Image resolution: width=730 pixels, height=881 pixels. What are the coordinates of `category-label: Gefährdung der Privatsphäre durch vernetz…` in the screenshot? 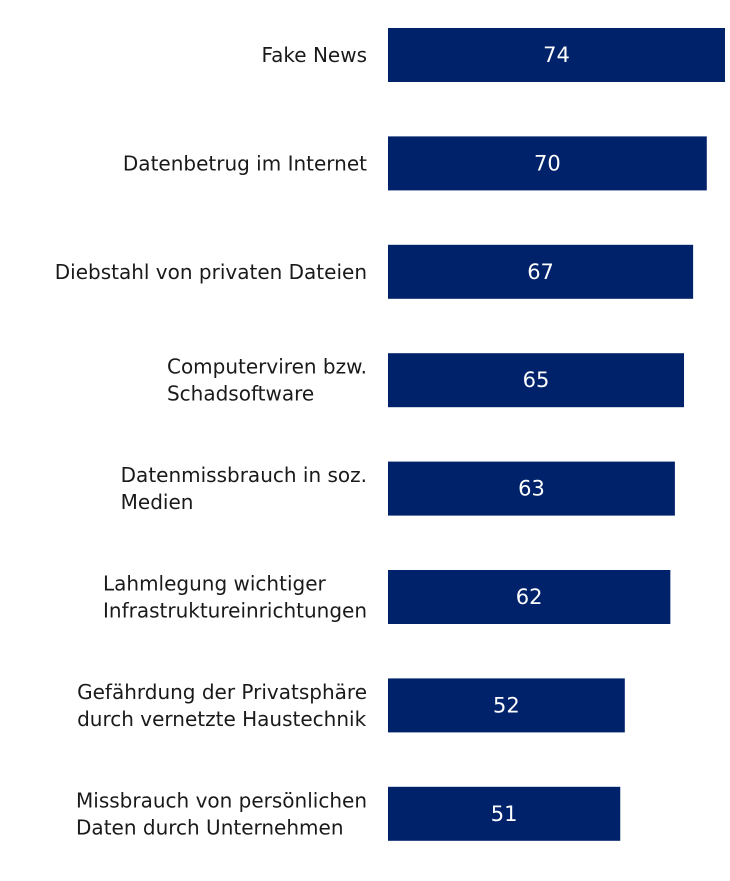 It's located at (222, 705).